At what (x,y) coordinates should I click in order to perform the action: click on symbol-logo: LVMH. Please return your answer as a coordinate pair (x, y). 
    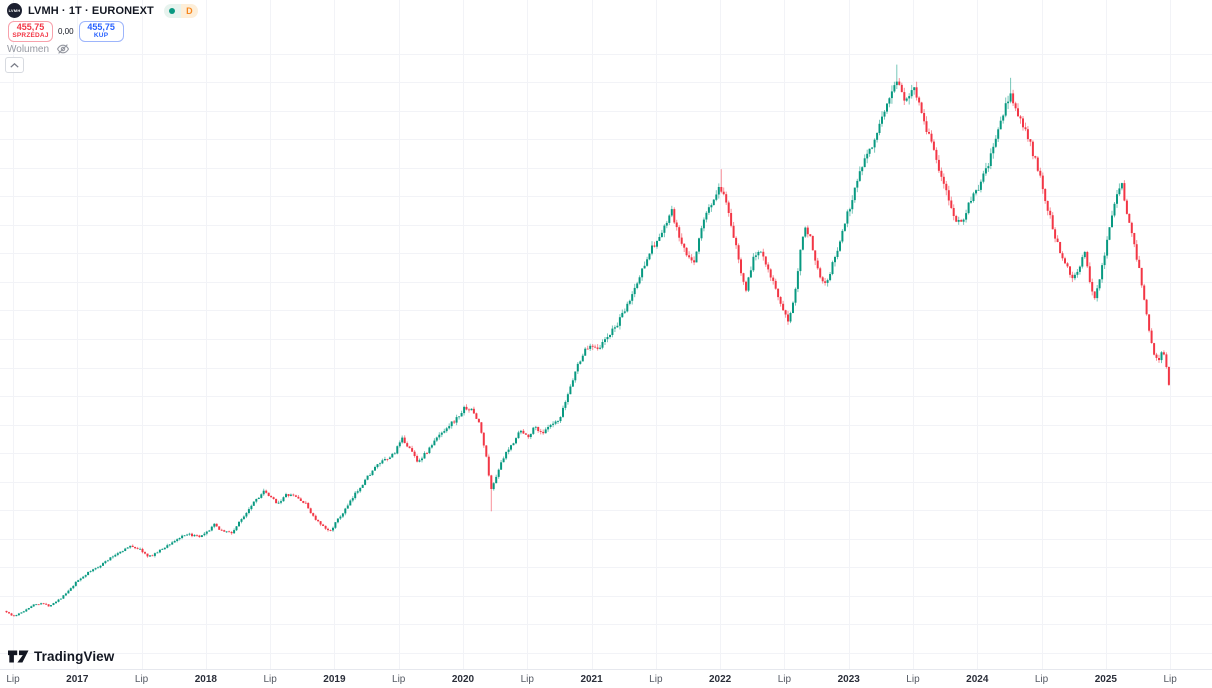
    Looking at the image, I should click on (14, 10).